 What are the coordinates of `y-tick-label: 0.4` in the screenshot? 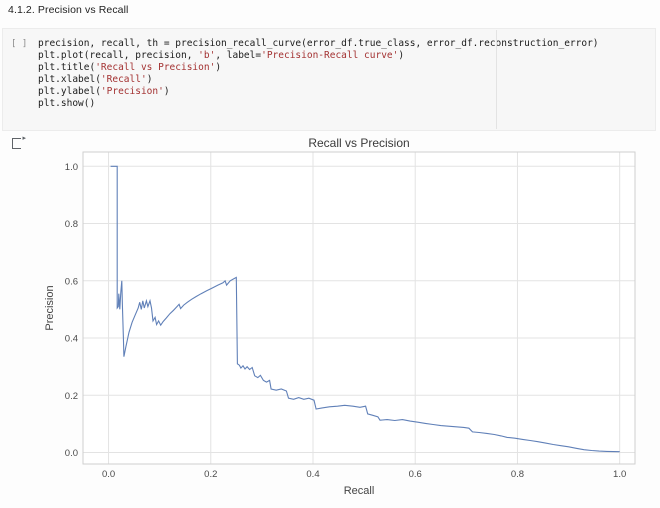 It's located at (71, 339).